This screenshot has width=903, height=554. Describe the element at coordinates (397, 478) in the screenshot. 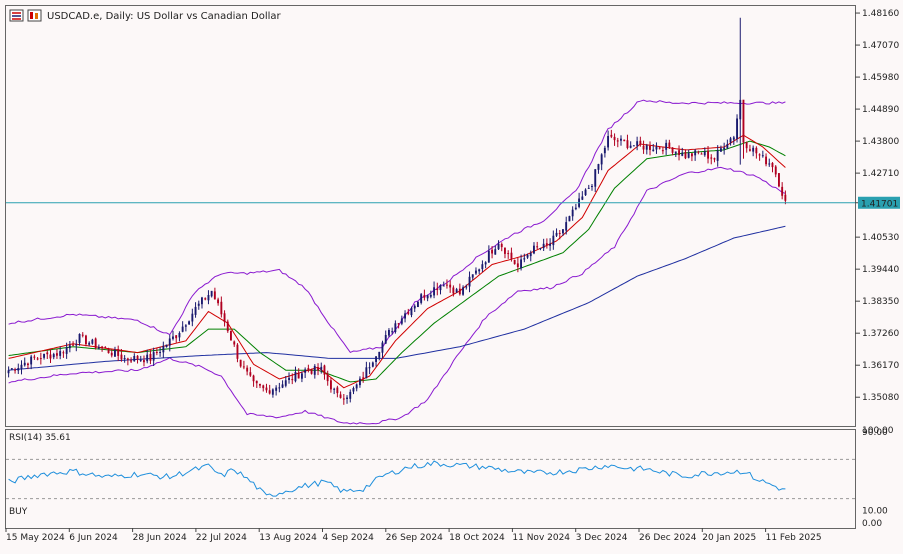

I see `rsi-line` at that location.